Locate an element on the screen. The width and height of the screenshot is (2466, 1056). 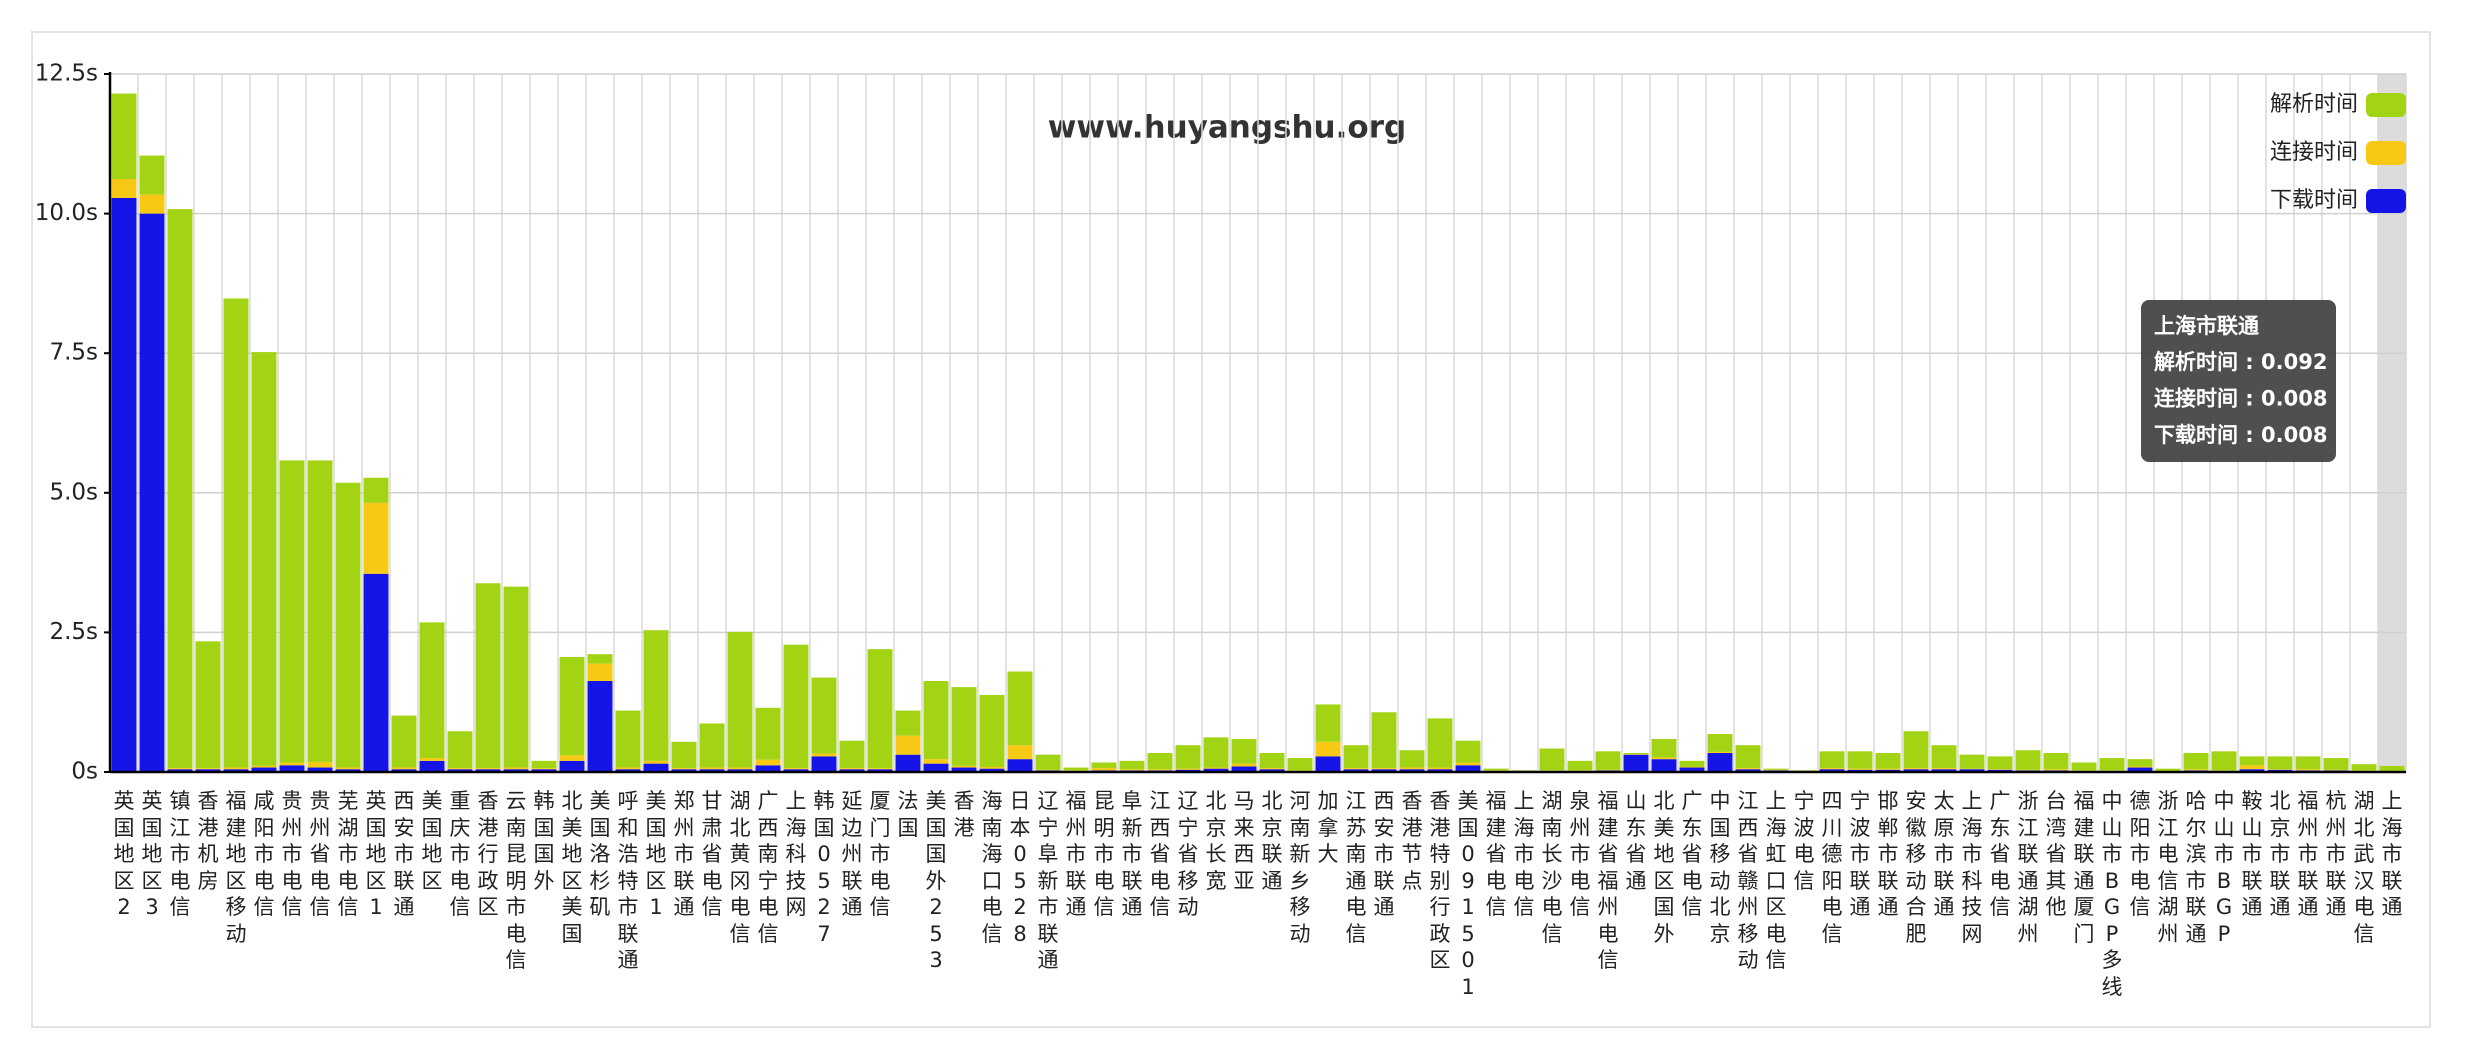
x-tick-label: 香港特别行政区 is located at coordinates (1440, 880).